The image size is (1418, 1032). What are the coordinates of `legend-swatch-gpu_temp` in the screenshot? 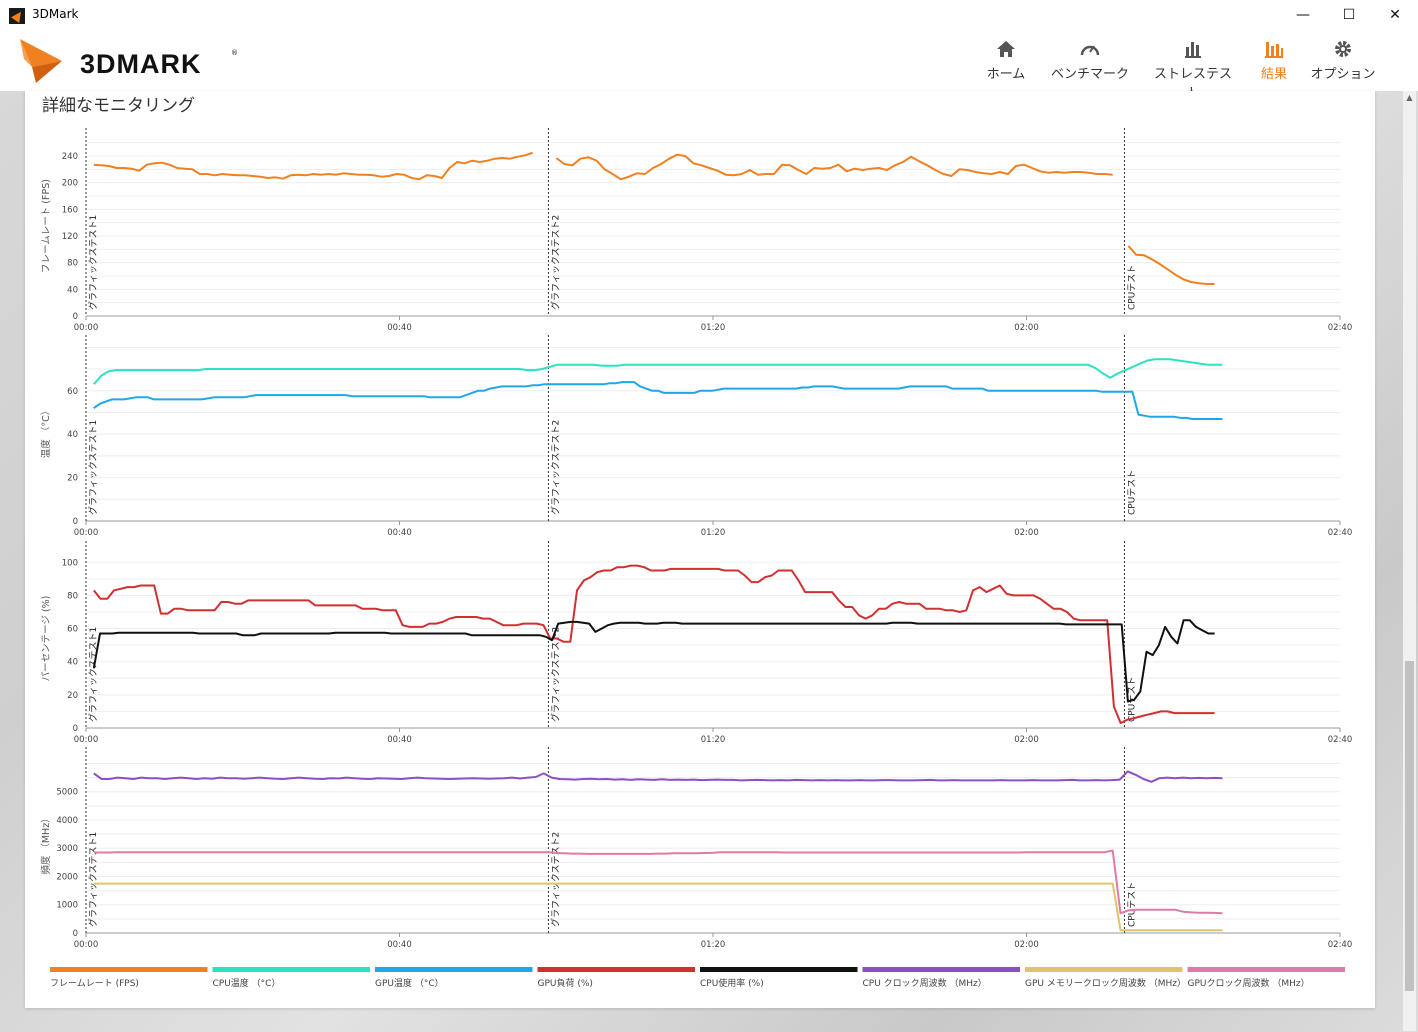 It's located at (454, 969).